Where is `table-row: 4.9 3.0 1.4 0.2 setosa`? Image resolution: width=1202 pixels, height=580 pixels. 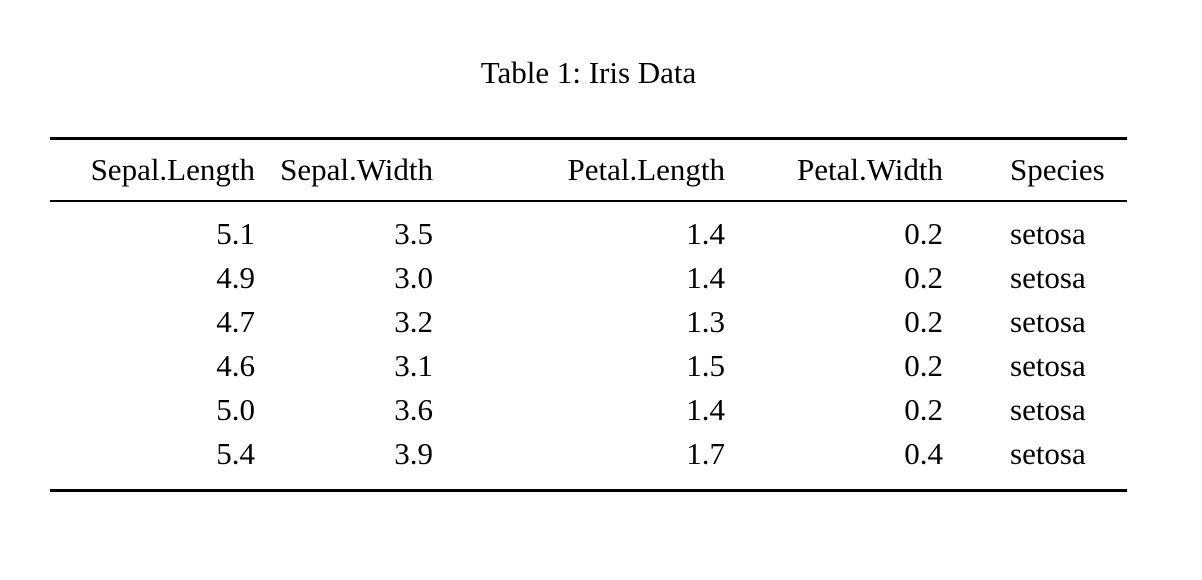 table-row: 4.9 3.0 1.4 0.2 setosa is located at coordinates (588, 278).